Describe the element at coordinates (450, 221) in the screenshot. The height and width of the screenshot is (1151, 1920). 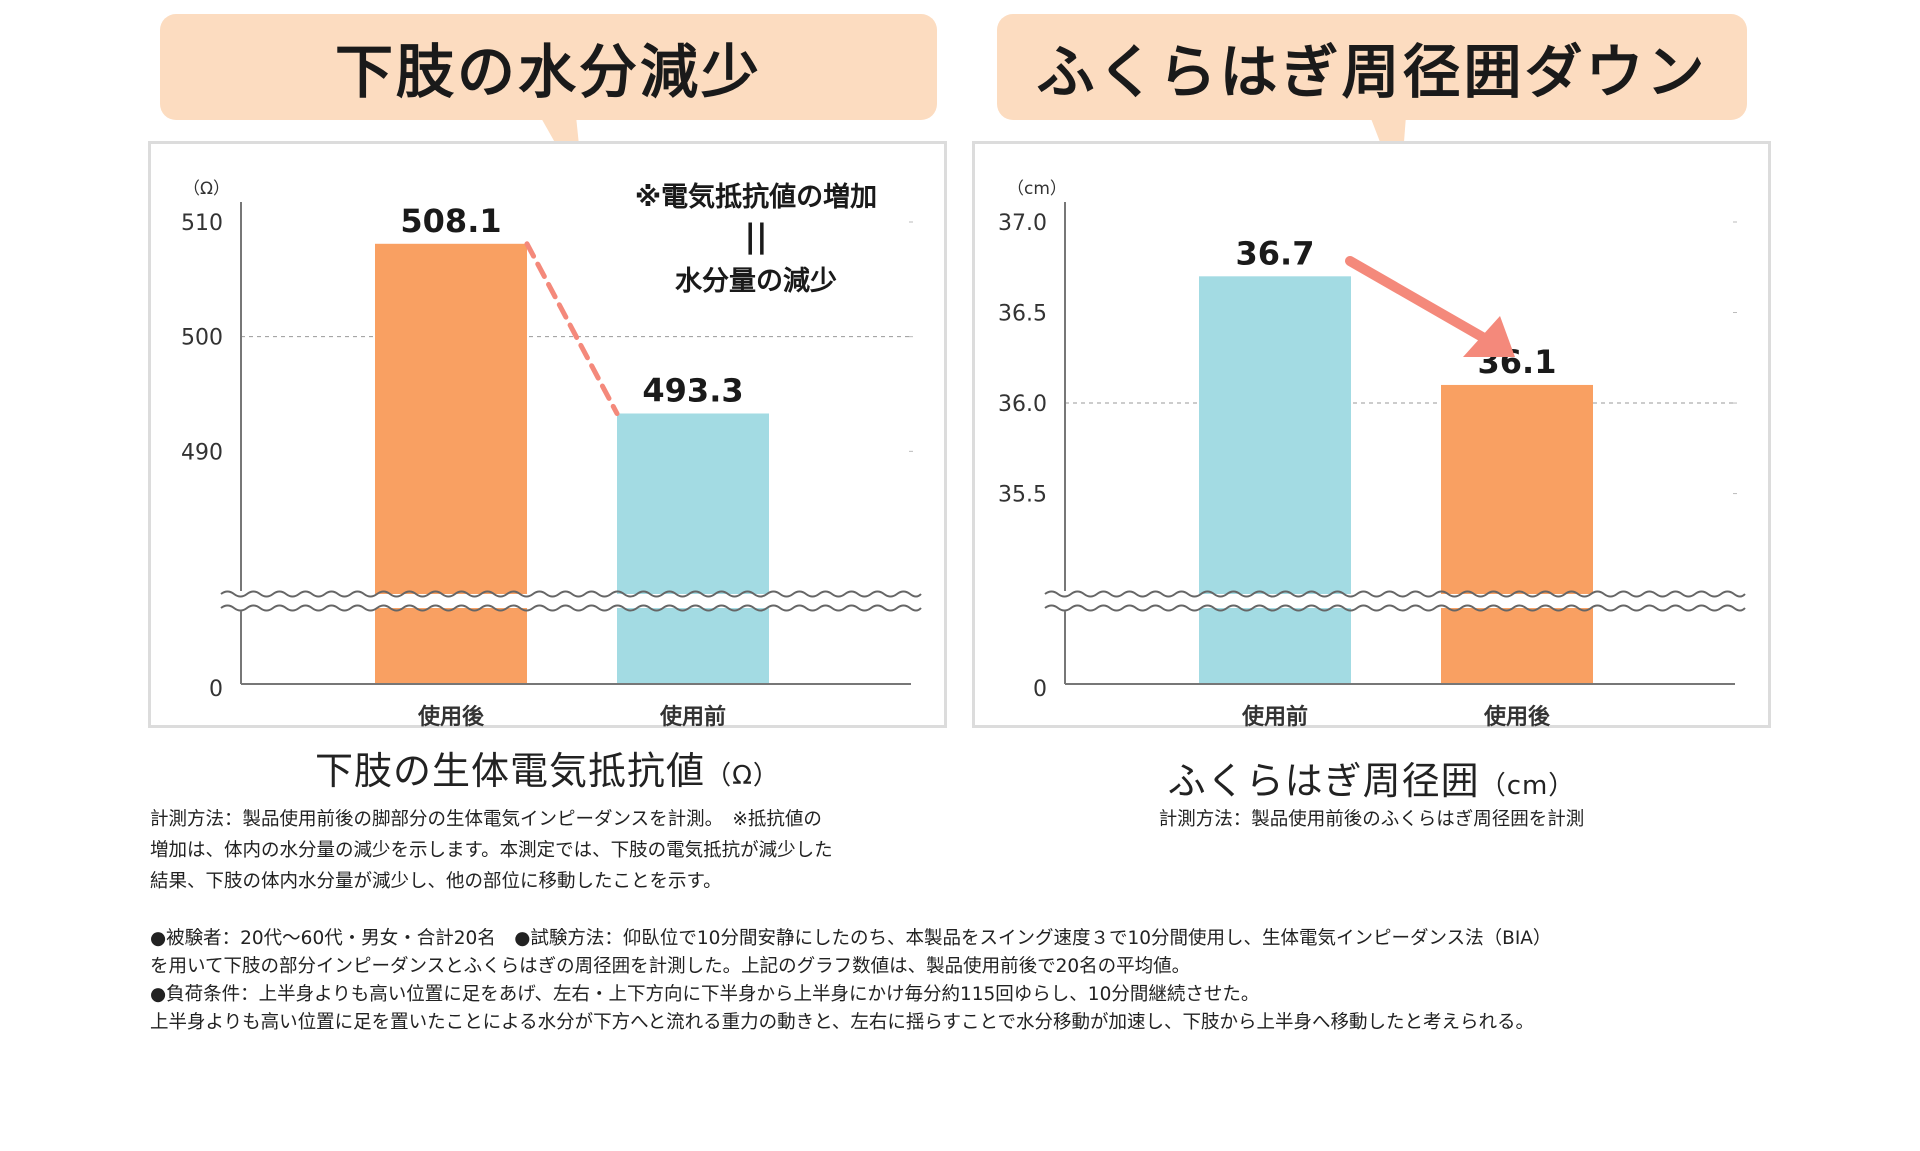
I see `bar-value-label: 508.1` at that location.